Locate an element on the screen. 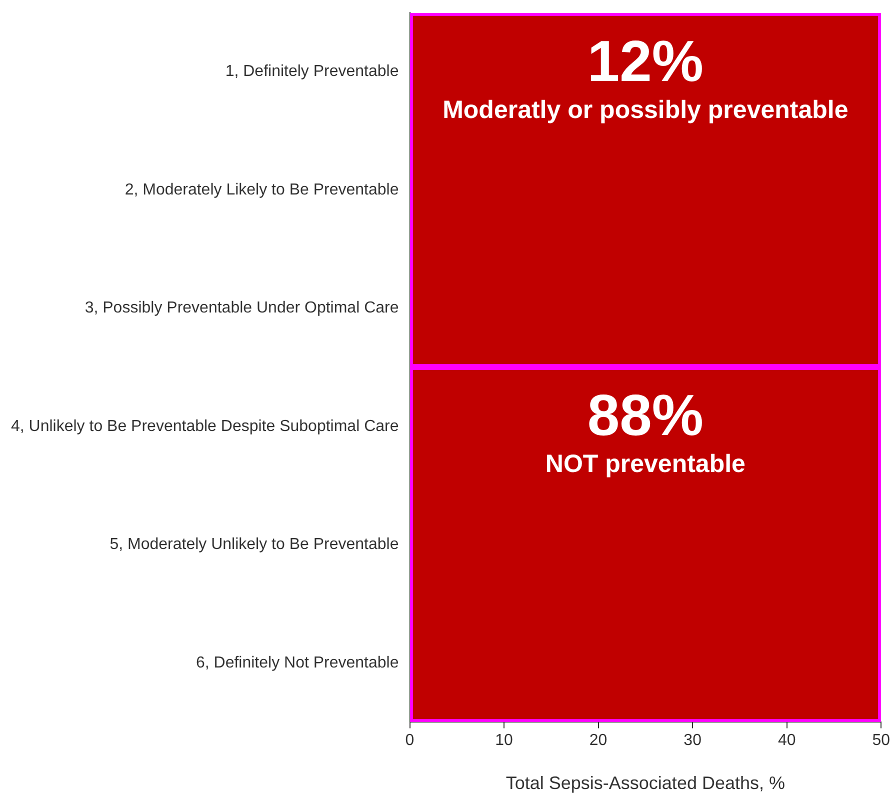 The image size is (893, 807). x-tick-label: 20 is located at coordinates (598, 741).